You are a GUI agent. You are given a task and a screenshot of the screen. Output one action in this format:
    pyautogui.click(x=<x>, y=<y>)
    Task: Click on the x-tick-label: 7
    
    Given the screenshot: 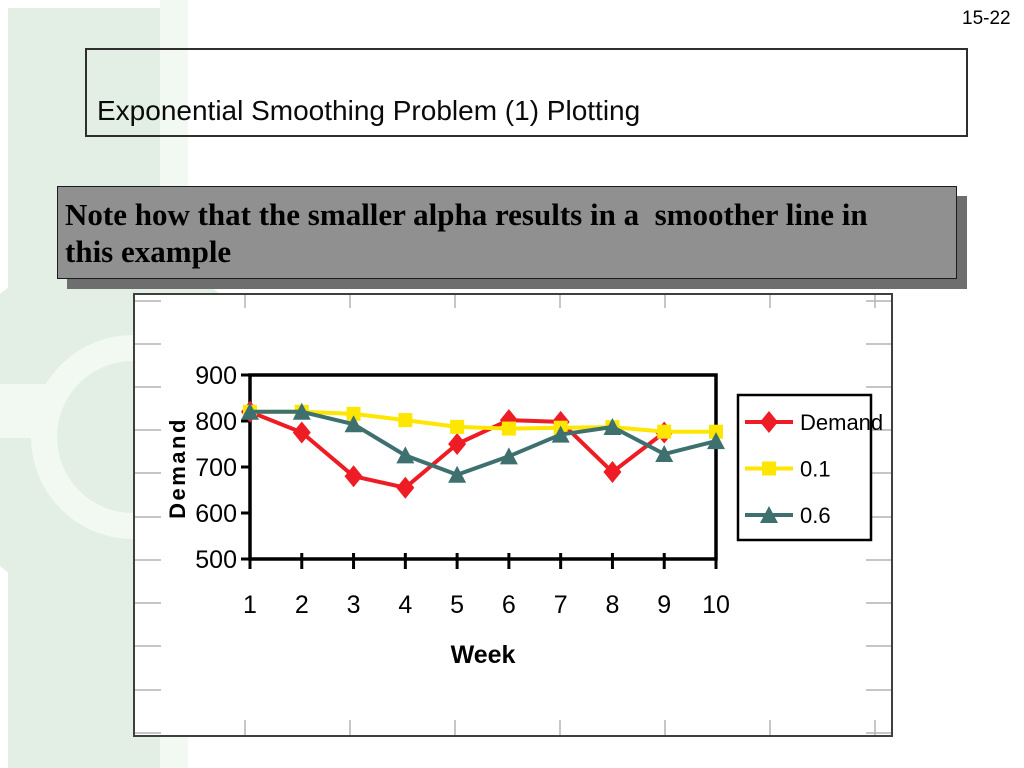 What is the action you would take?
    pyautogui.click(x=561, y=605)
    